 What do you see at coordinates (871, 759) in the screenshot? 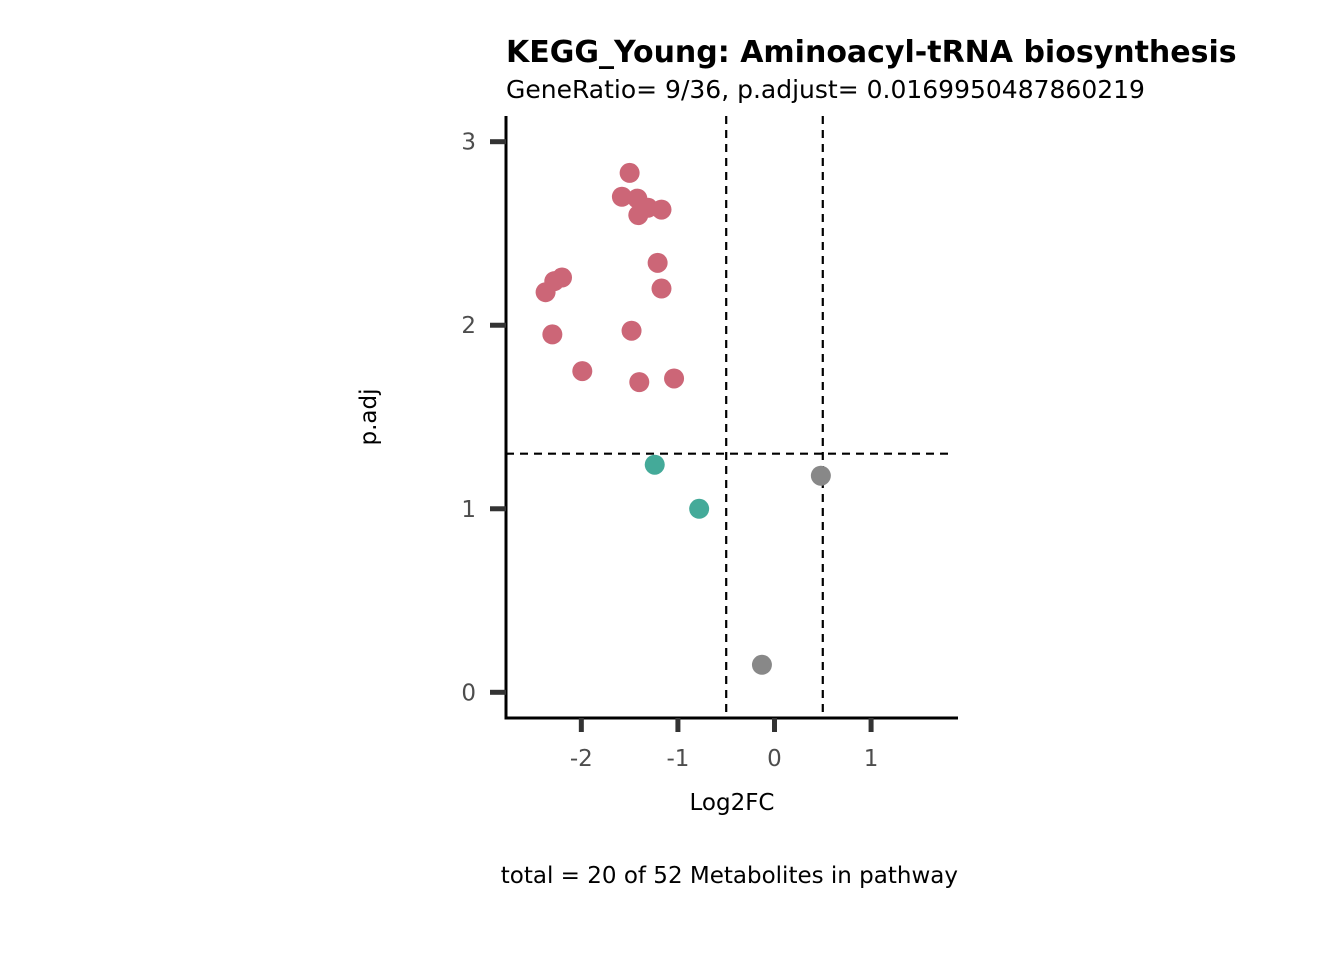
I see `x-tick-label: 1` at bounding box center [871, 759].